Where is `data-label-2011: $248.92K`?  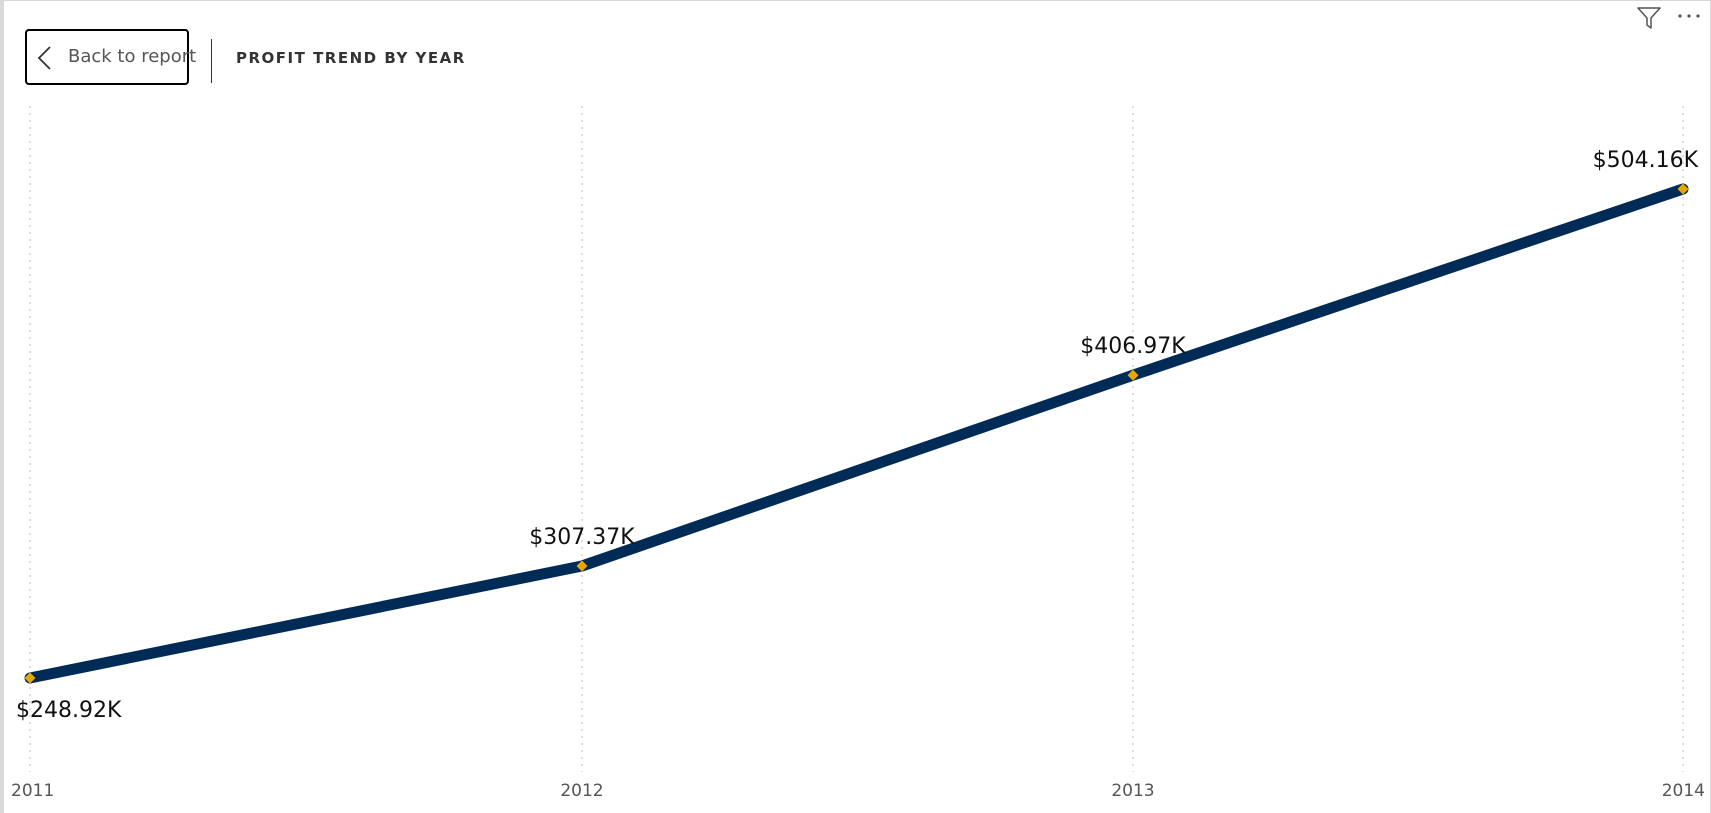
data-label-2011: $248.92K is located at coordinates (69, 710).